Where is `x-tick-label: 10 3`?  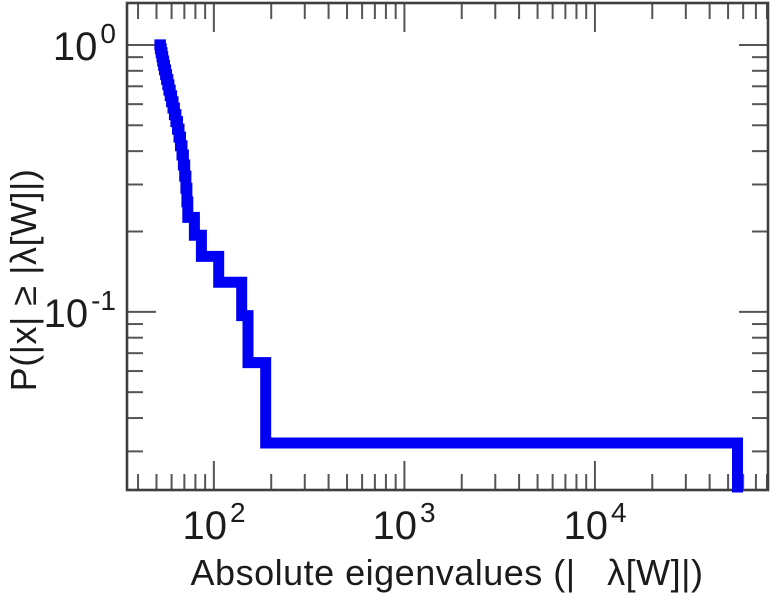
x-tick-label: 10 3 is located at coordinates (403, 523).